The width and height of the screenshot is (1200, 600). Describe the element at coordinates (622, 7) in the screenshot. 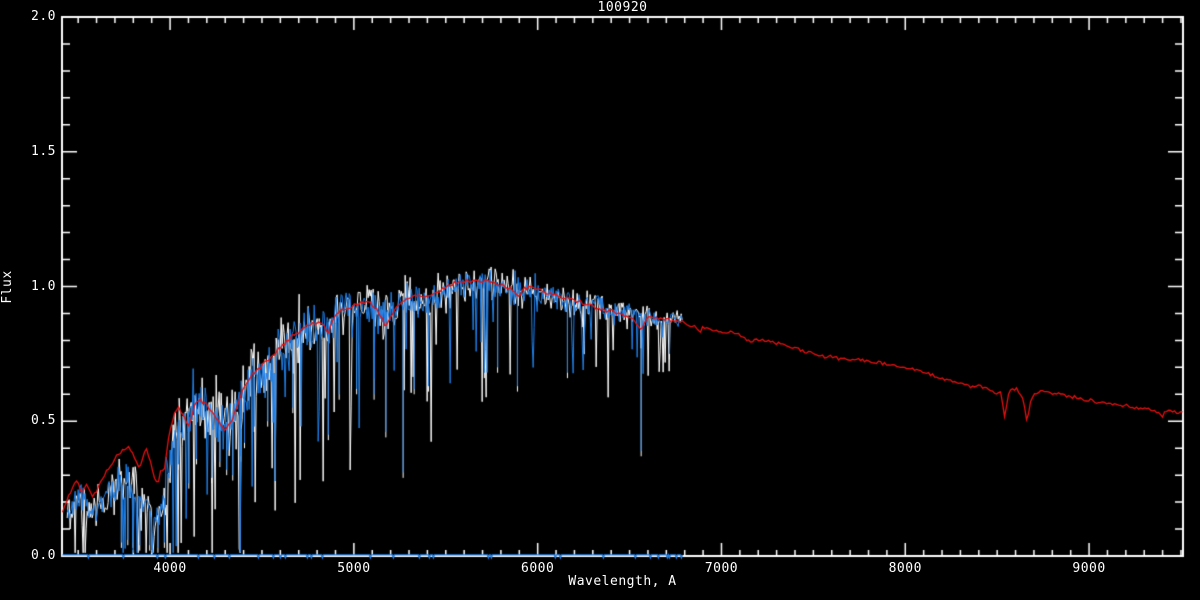

I see `plot-title: 100920` at that location.